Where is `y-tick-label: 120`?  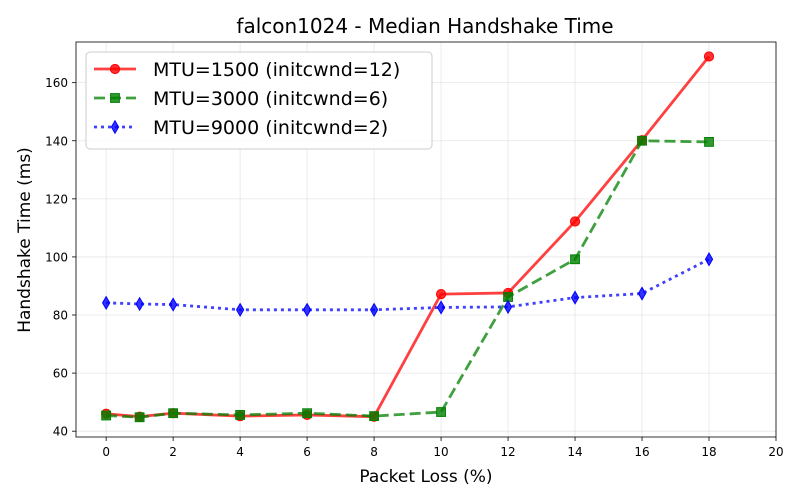
y-tick-label: 120 is located at coordinates (56, 199).